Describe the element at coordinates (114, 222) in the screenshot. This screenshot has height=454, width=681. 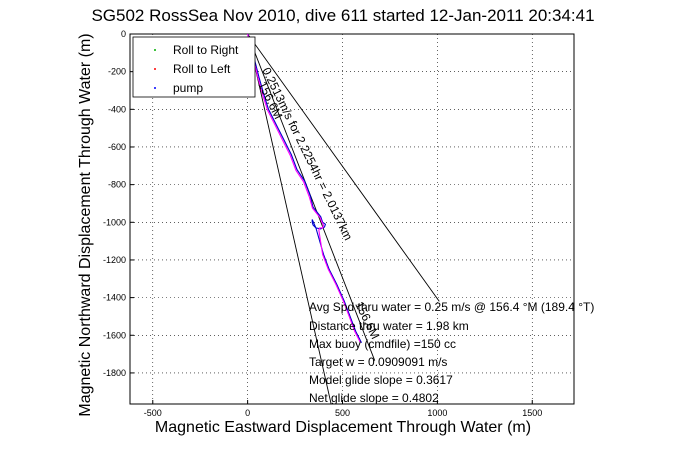
I see `y-tick-label: -1000` at that location.